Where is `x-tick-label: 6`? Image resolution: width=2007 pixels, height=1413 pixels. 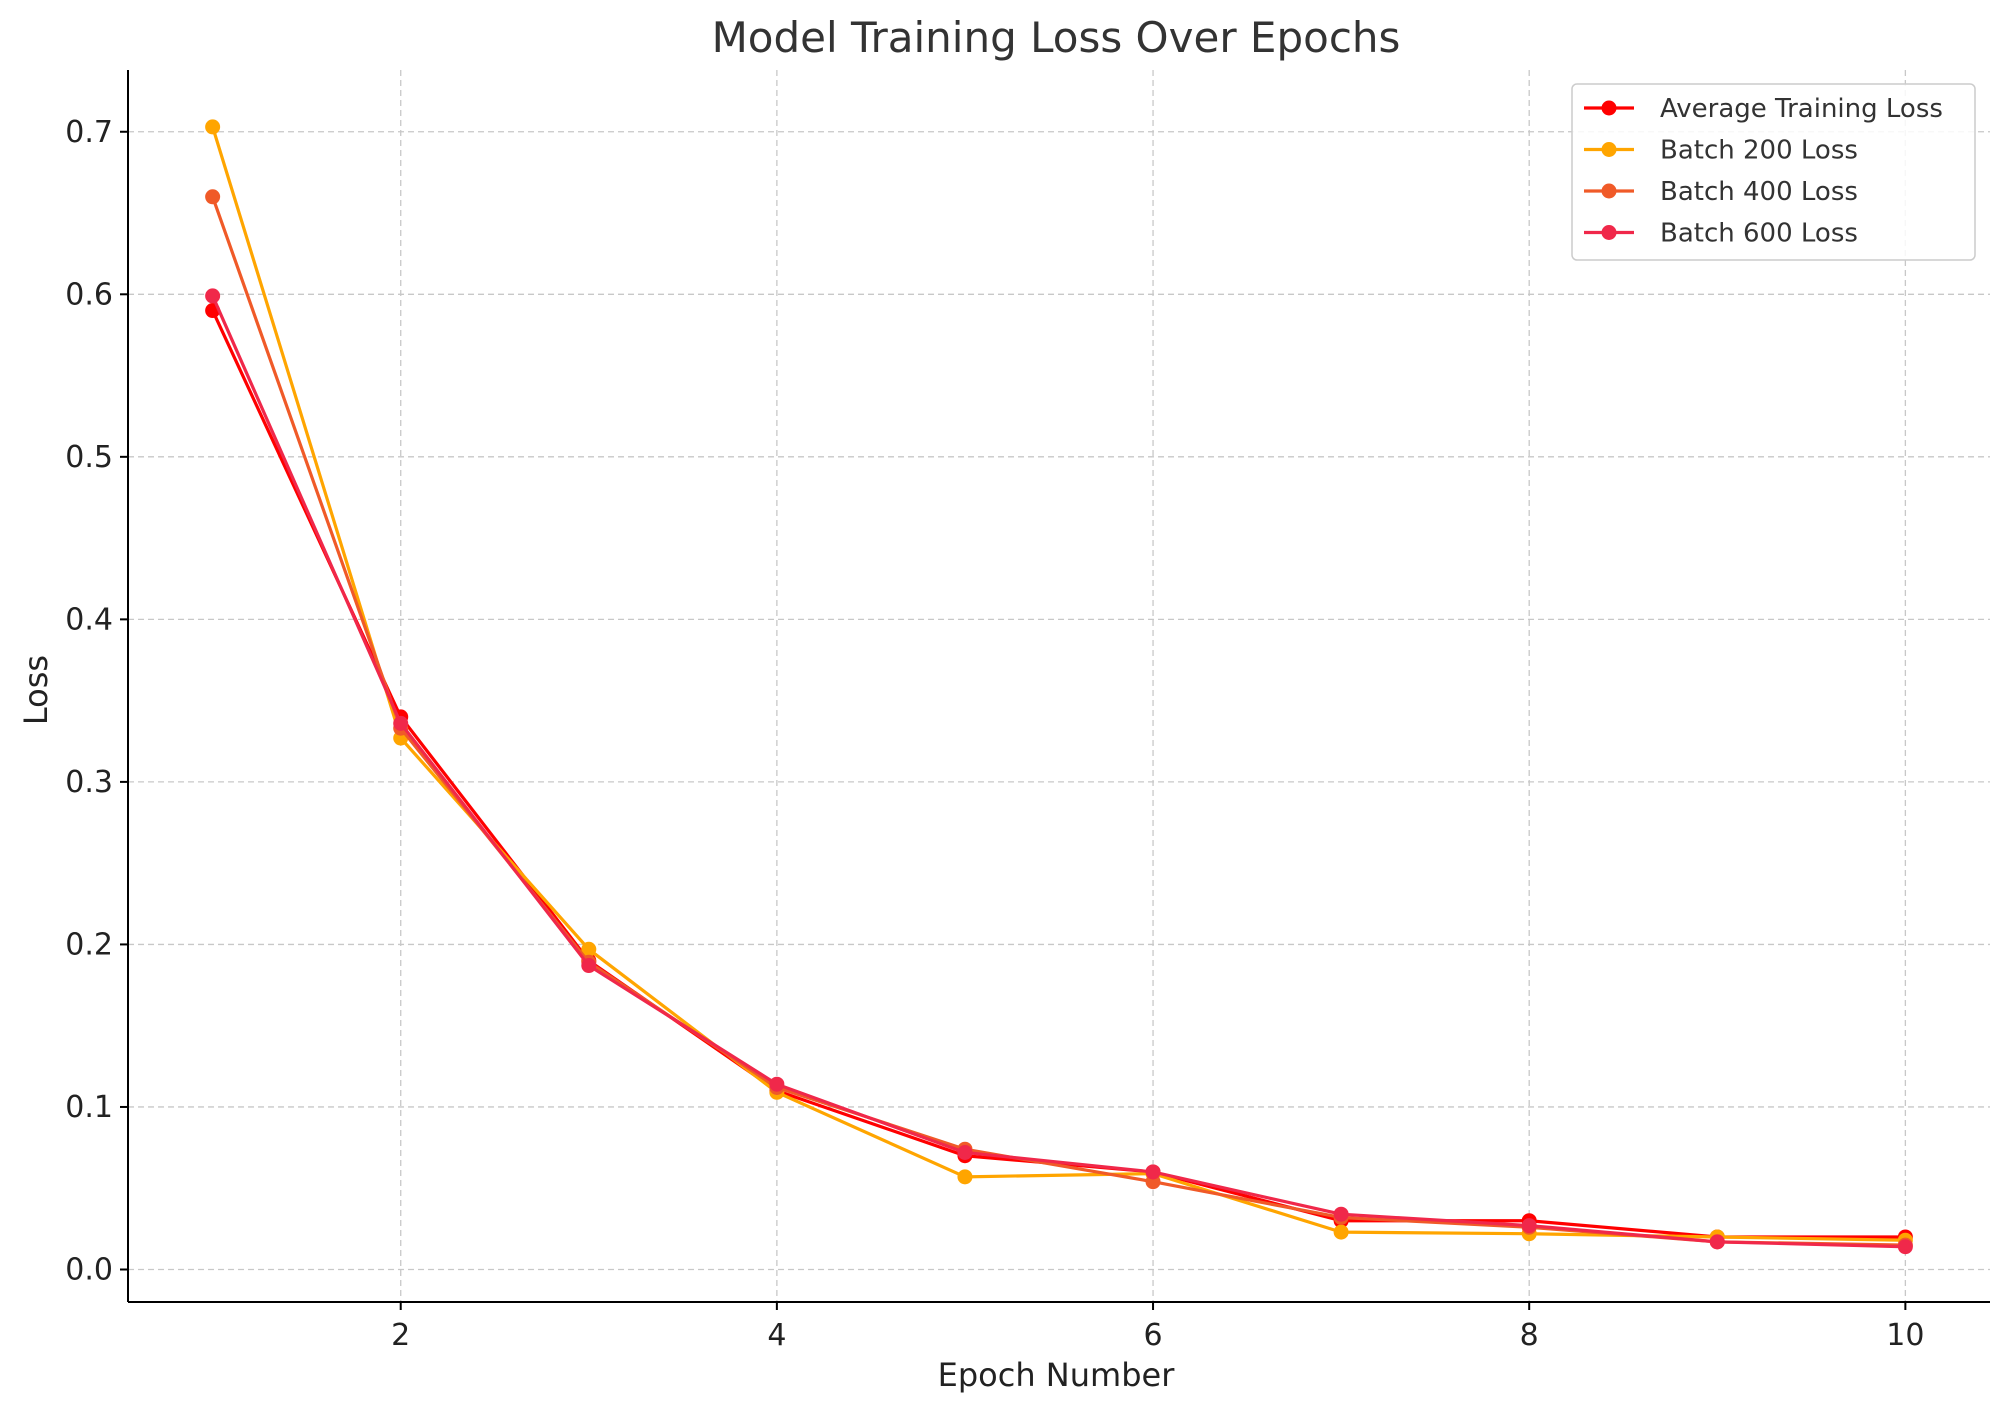 x-tick-label: 6 is located at coordinates (1152, 1335).